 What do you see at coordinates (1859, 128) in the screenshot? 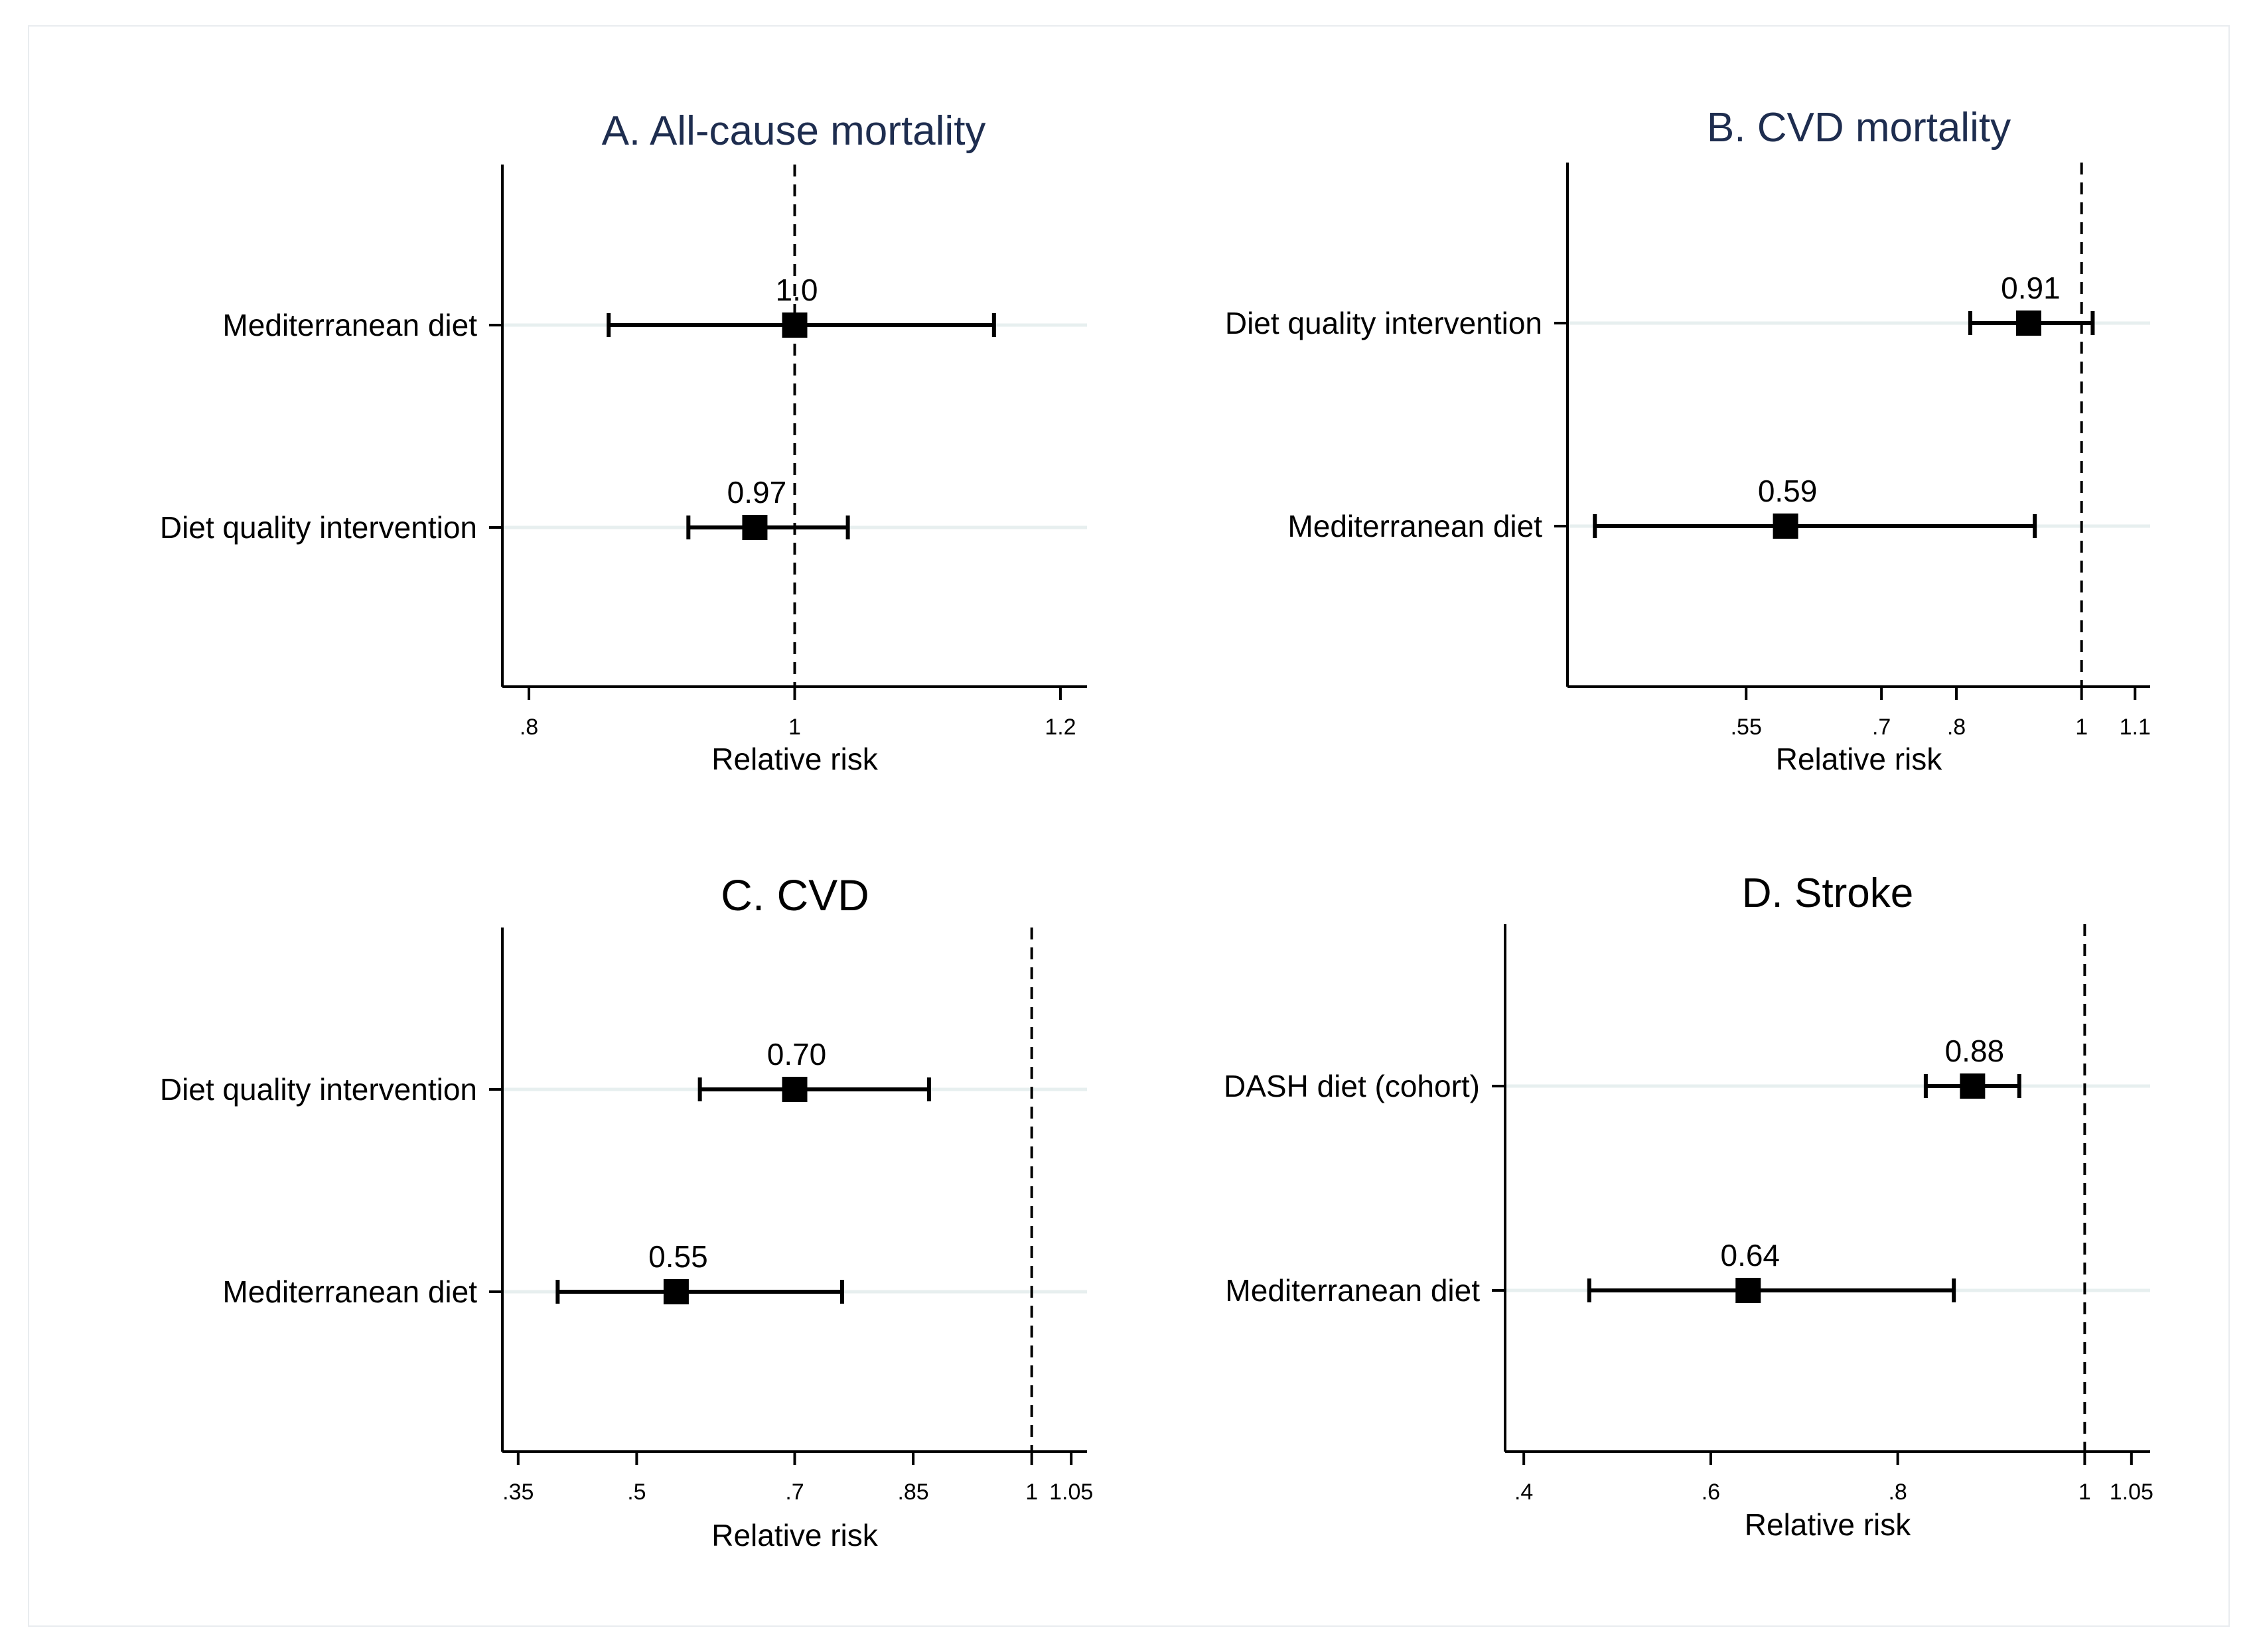
I see `panel-title: B. CVD mortality` at bounding box center [1859, 128].